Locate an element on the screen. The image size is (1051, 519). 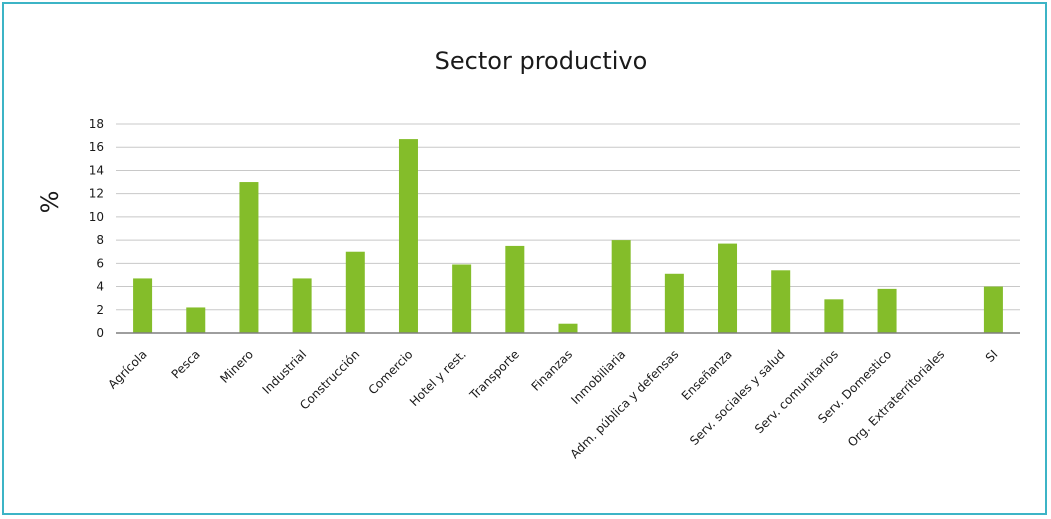
chart-title: Sector productivo is located at coordinates (541, 61).